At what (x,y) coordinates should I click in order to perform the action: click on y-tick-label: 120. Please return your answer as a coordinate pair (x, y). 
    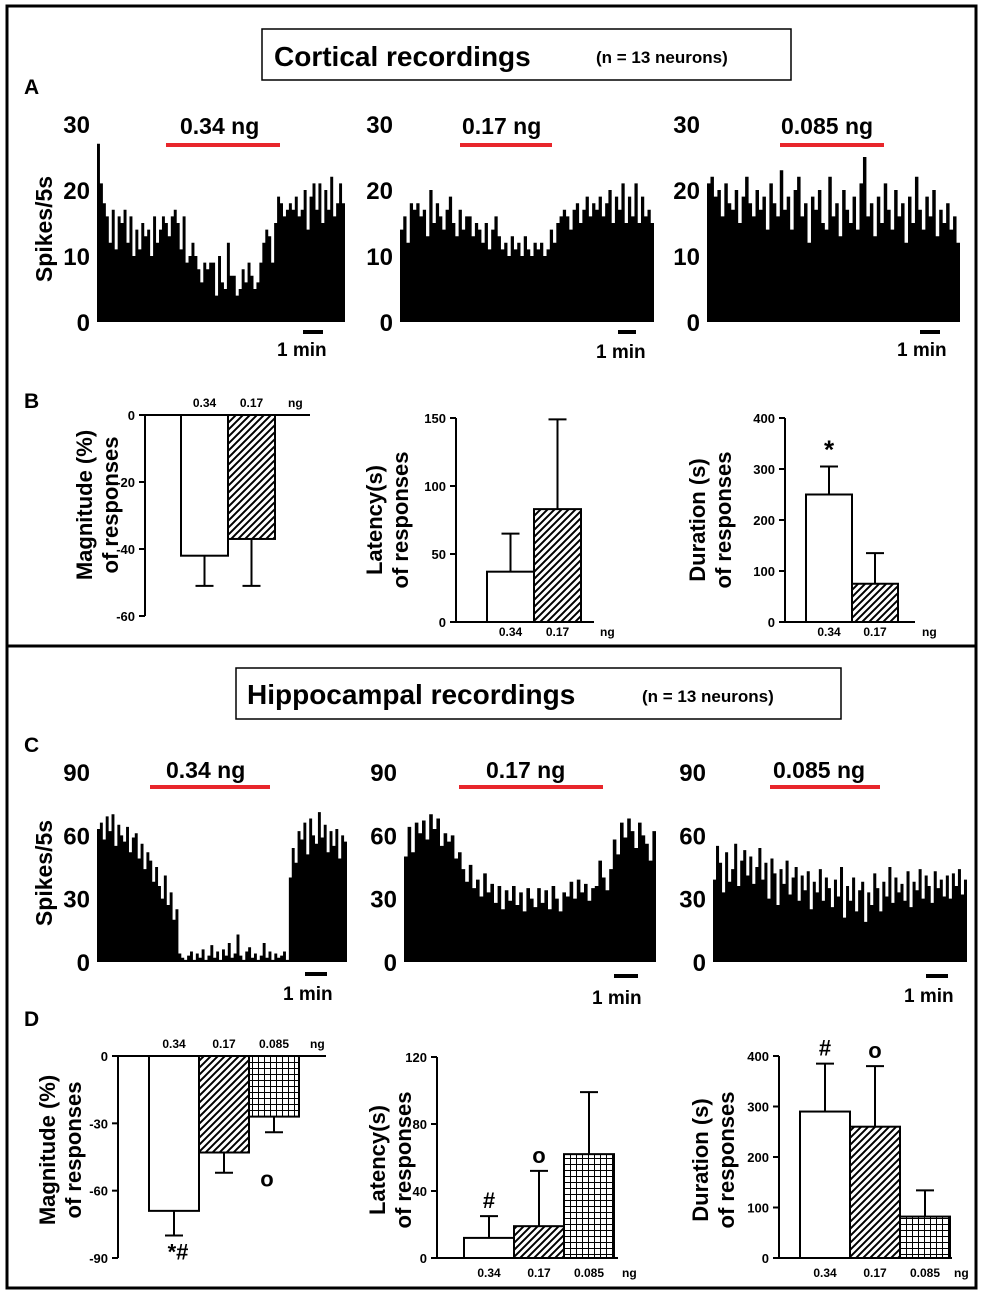
    Looking at the image, I should click on (416, 1057).